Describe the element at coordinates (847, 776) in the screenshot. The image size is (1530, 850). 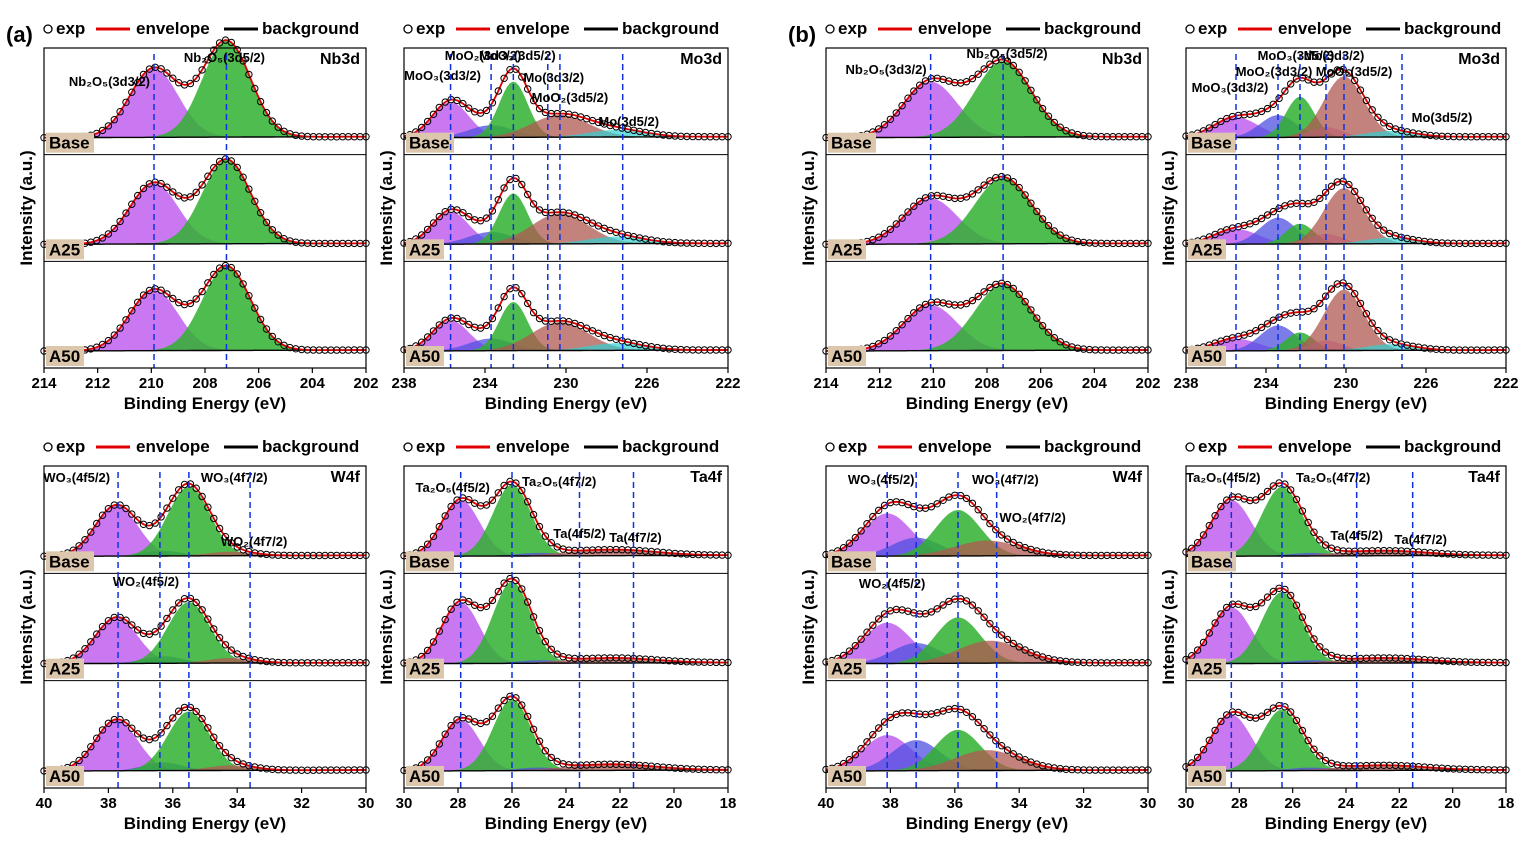
I see `sample-tag-a50` at that location.